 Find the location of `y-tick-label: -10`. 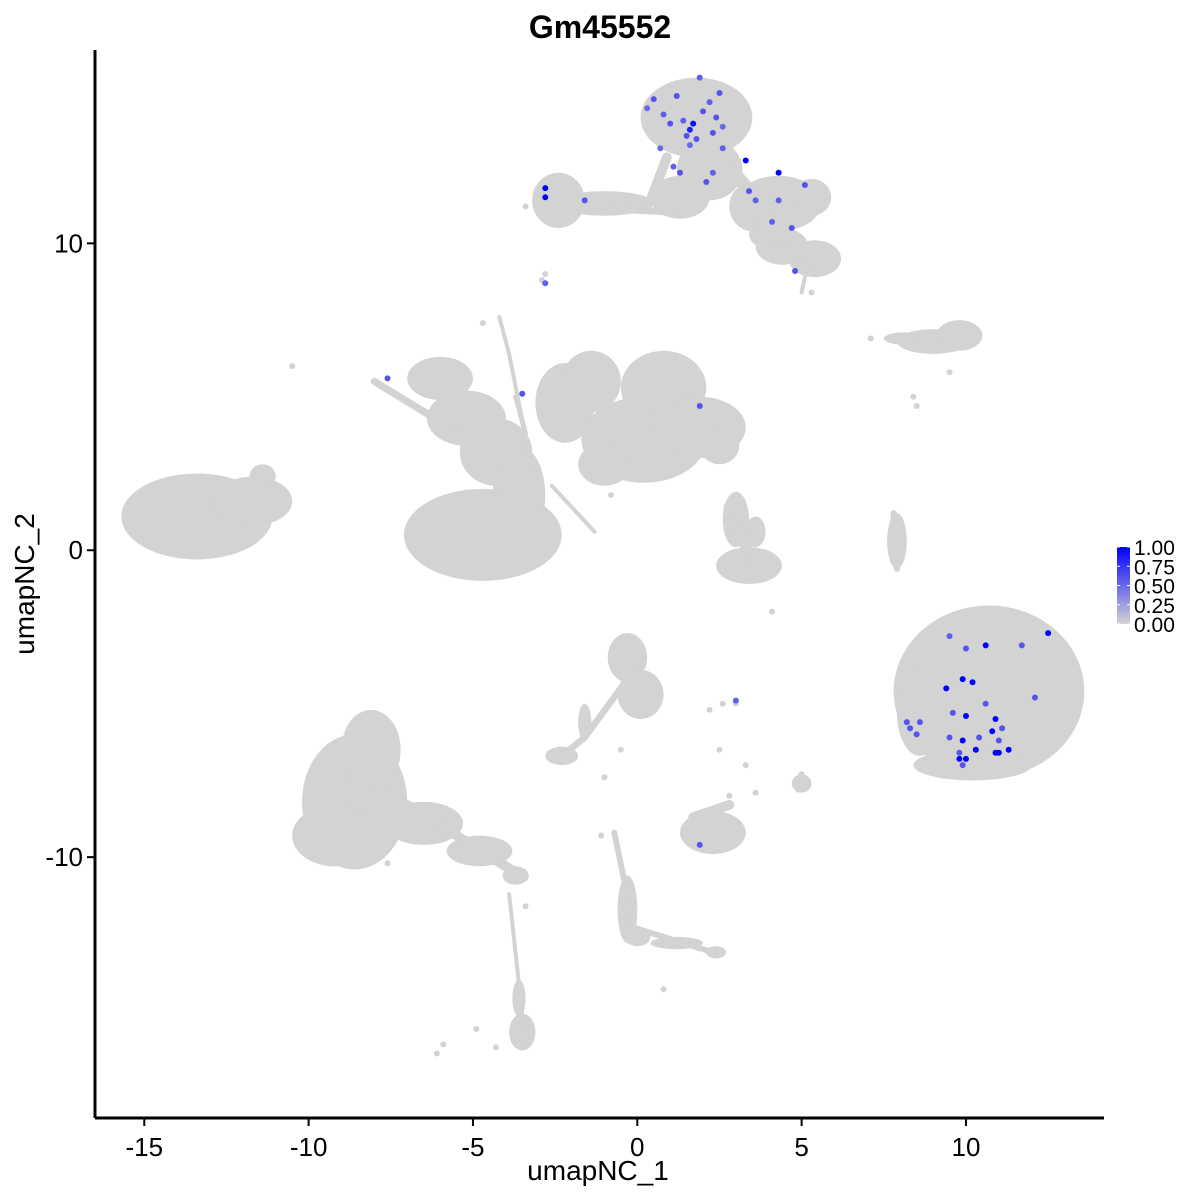

y-tick-label: -10 is located at coordinates (64, 857).